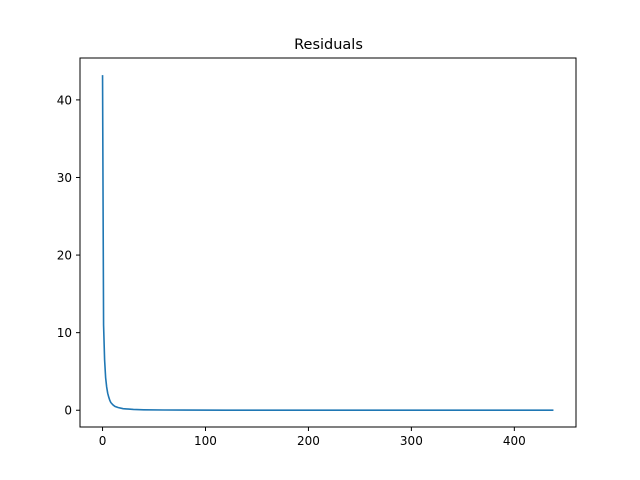 The image size is (640, 480). What do you see at coordinates (514, 441) in the screenshot?
I see `x-tick-label: 400` at bounding box center [514, 441].